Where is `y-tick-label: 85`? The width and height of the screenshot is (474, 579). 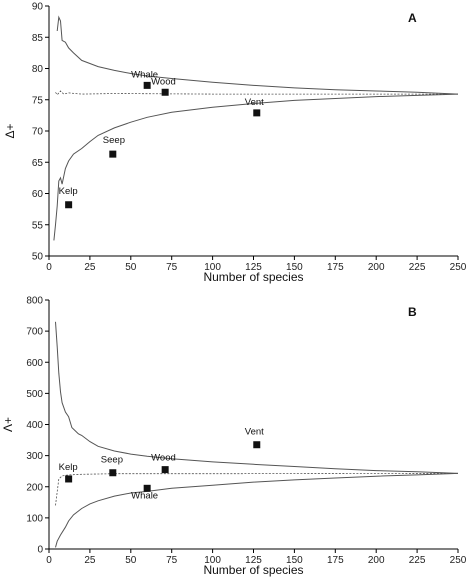
y-tick-label: 85 is located at coordinates (38, 38).